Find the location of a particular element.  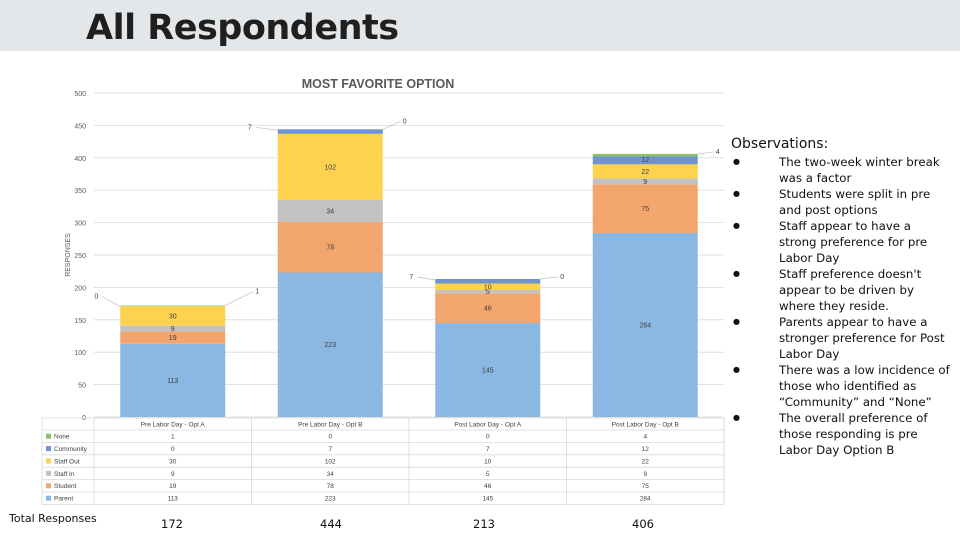

data-label: 30 is located at coordinates (173, 316).